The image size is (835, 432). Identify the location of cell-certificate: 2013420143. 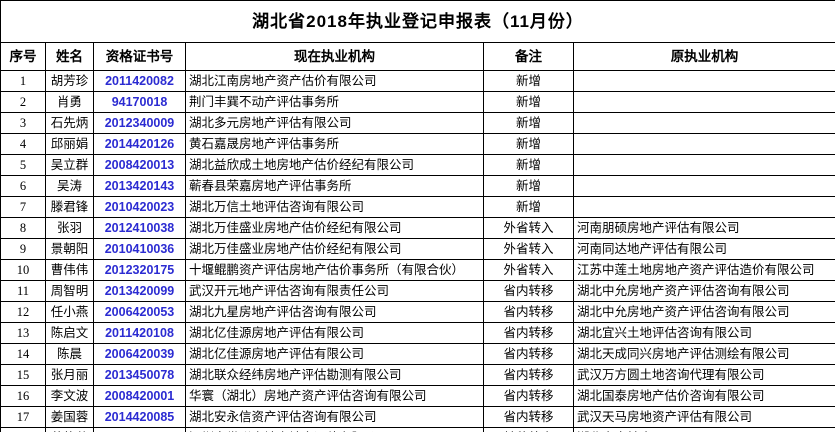
(139, 186).